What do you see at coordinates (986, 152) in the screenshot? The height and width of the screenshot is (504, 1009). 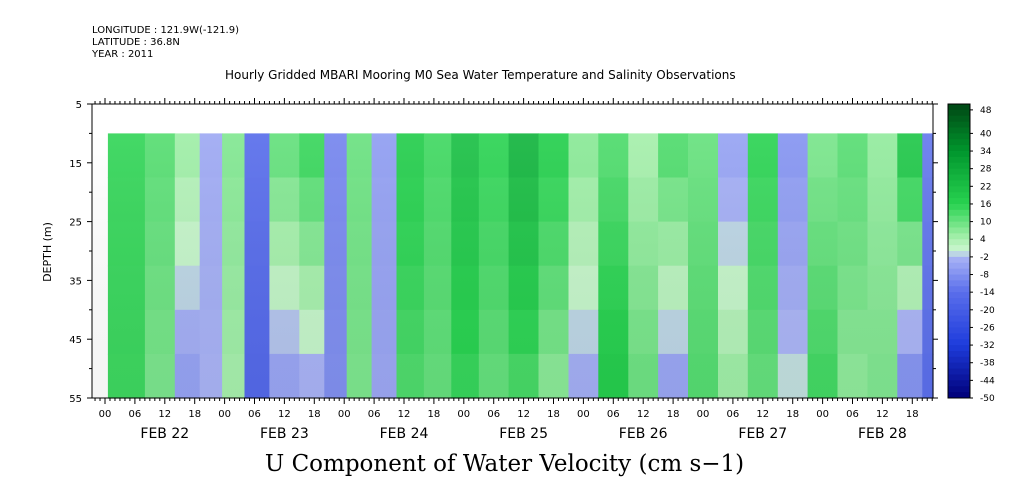 I see `colorbar-label: 34` at bounding box center [986, 152].